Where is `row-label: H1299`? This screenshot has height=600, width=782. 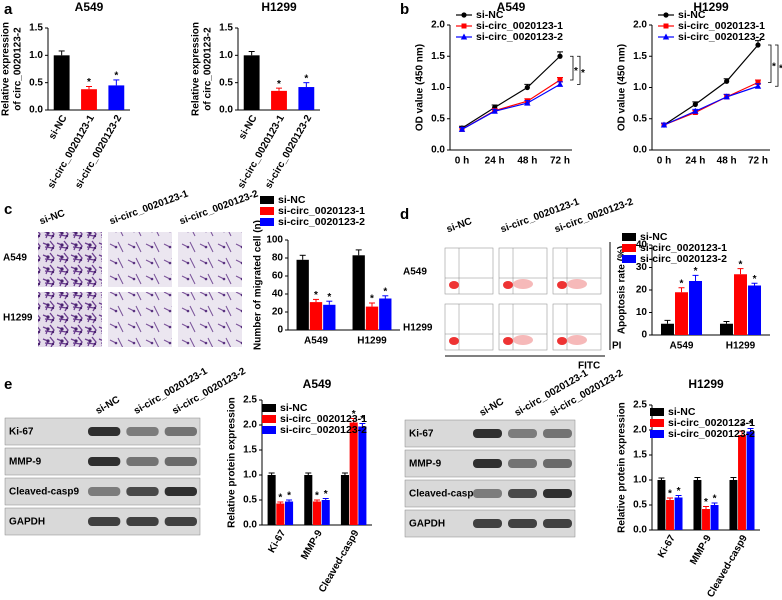 row-label: H1299 is located at coordinates (418, 328).